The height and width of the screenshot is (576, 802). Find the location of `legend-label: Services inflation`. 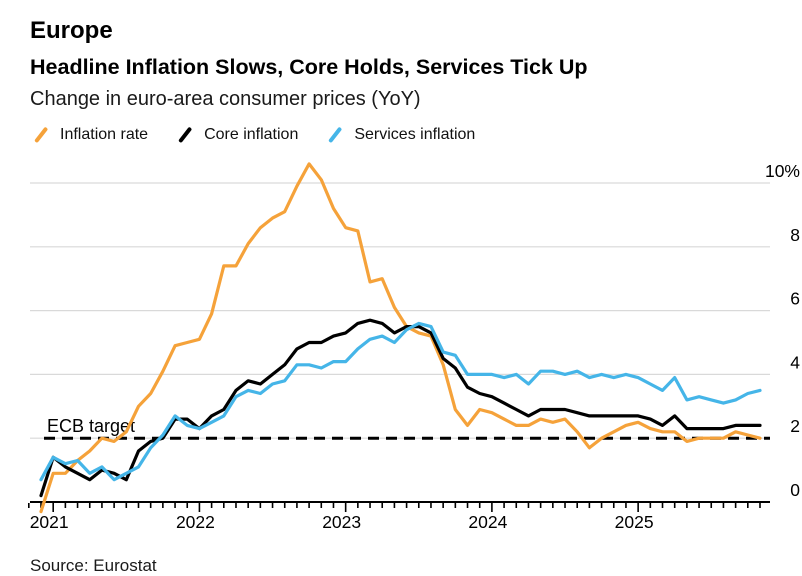

legend-label: Services inflation is located at coordinates (415, 134).